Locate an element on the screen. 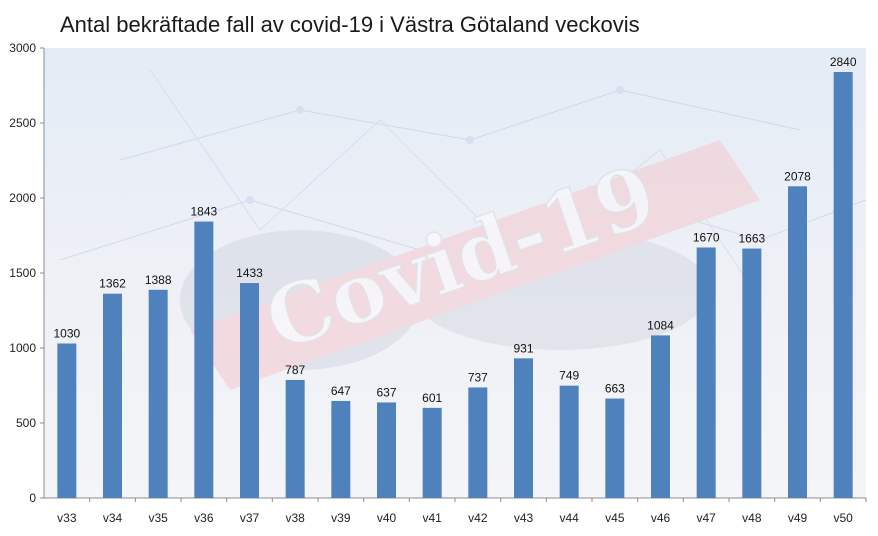 The image size is (878, 536). data-label-v37: 1433 is located at coordinates (249, 273).